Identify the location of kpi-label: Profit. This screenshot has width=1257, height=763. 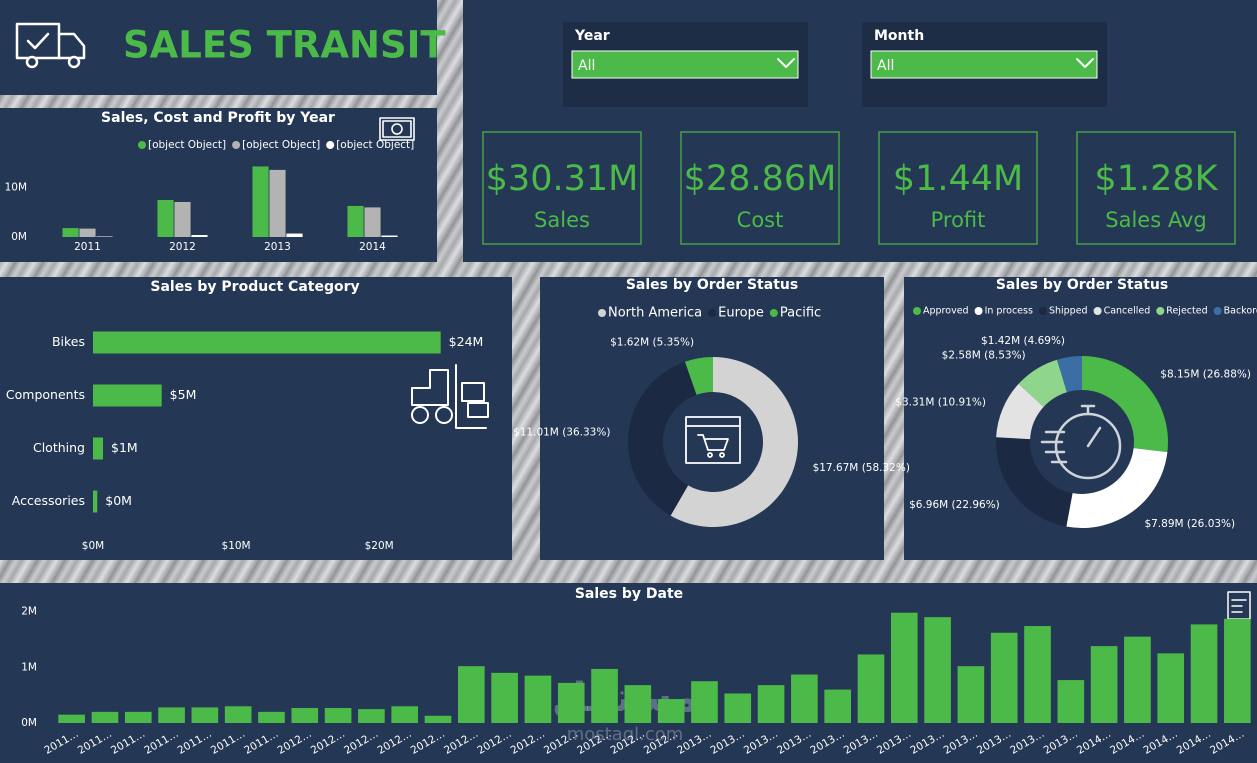
(958, 220).